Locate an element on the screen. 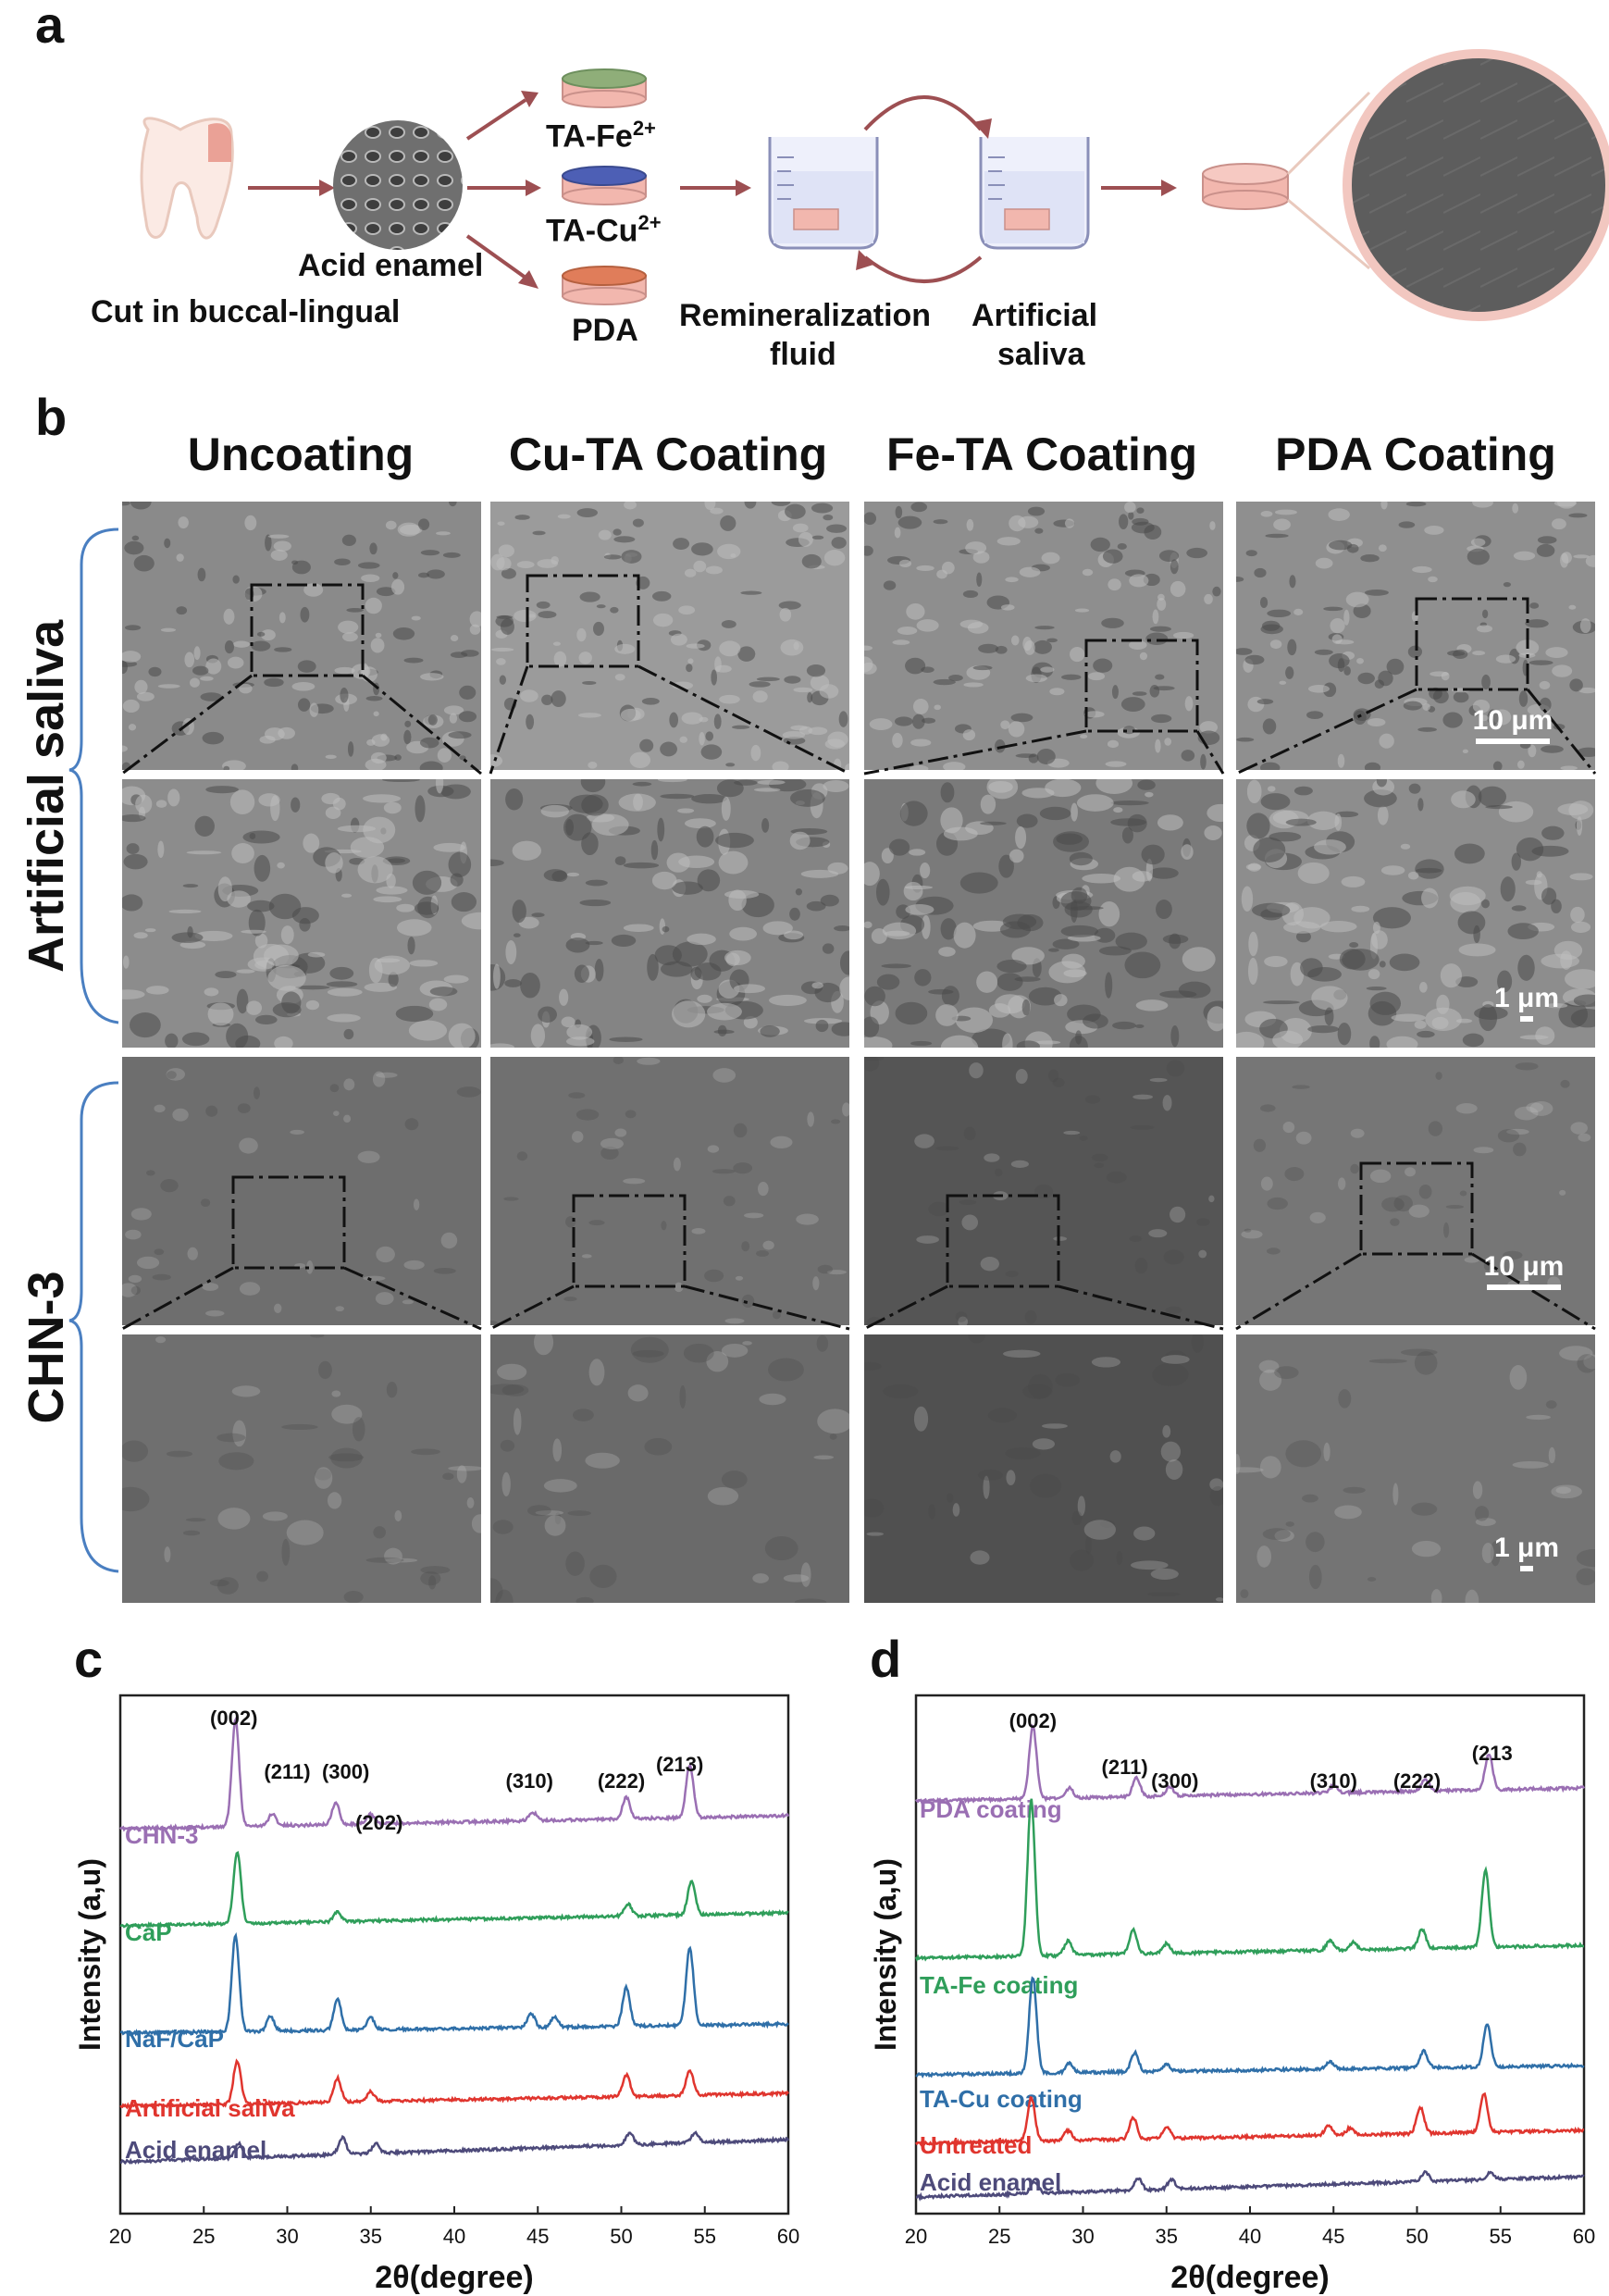 This screenshot has height=2296, width=1609. peak-label: (202) is located at coordinates (378, 1823).